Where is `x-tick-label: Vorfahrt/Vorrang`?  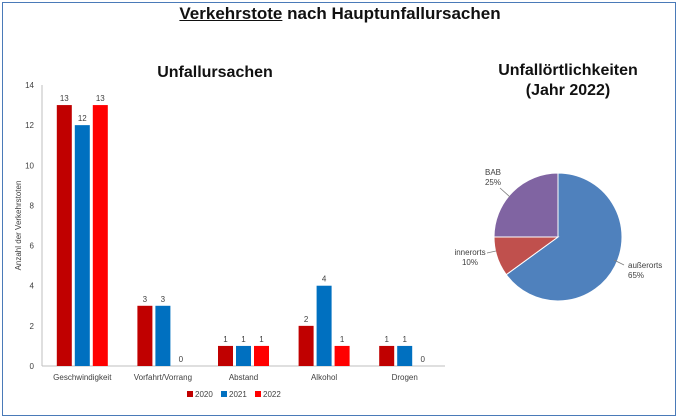 x-tick-label: Vorfahrt/Vorrang is located at coordinates (163, 377).